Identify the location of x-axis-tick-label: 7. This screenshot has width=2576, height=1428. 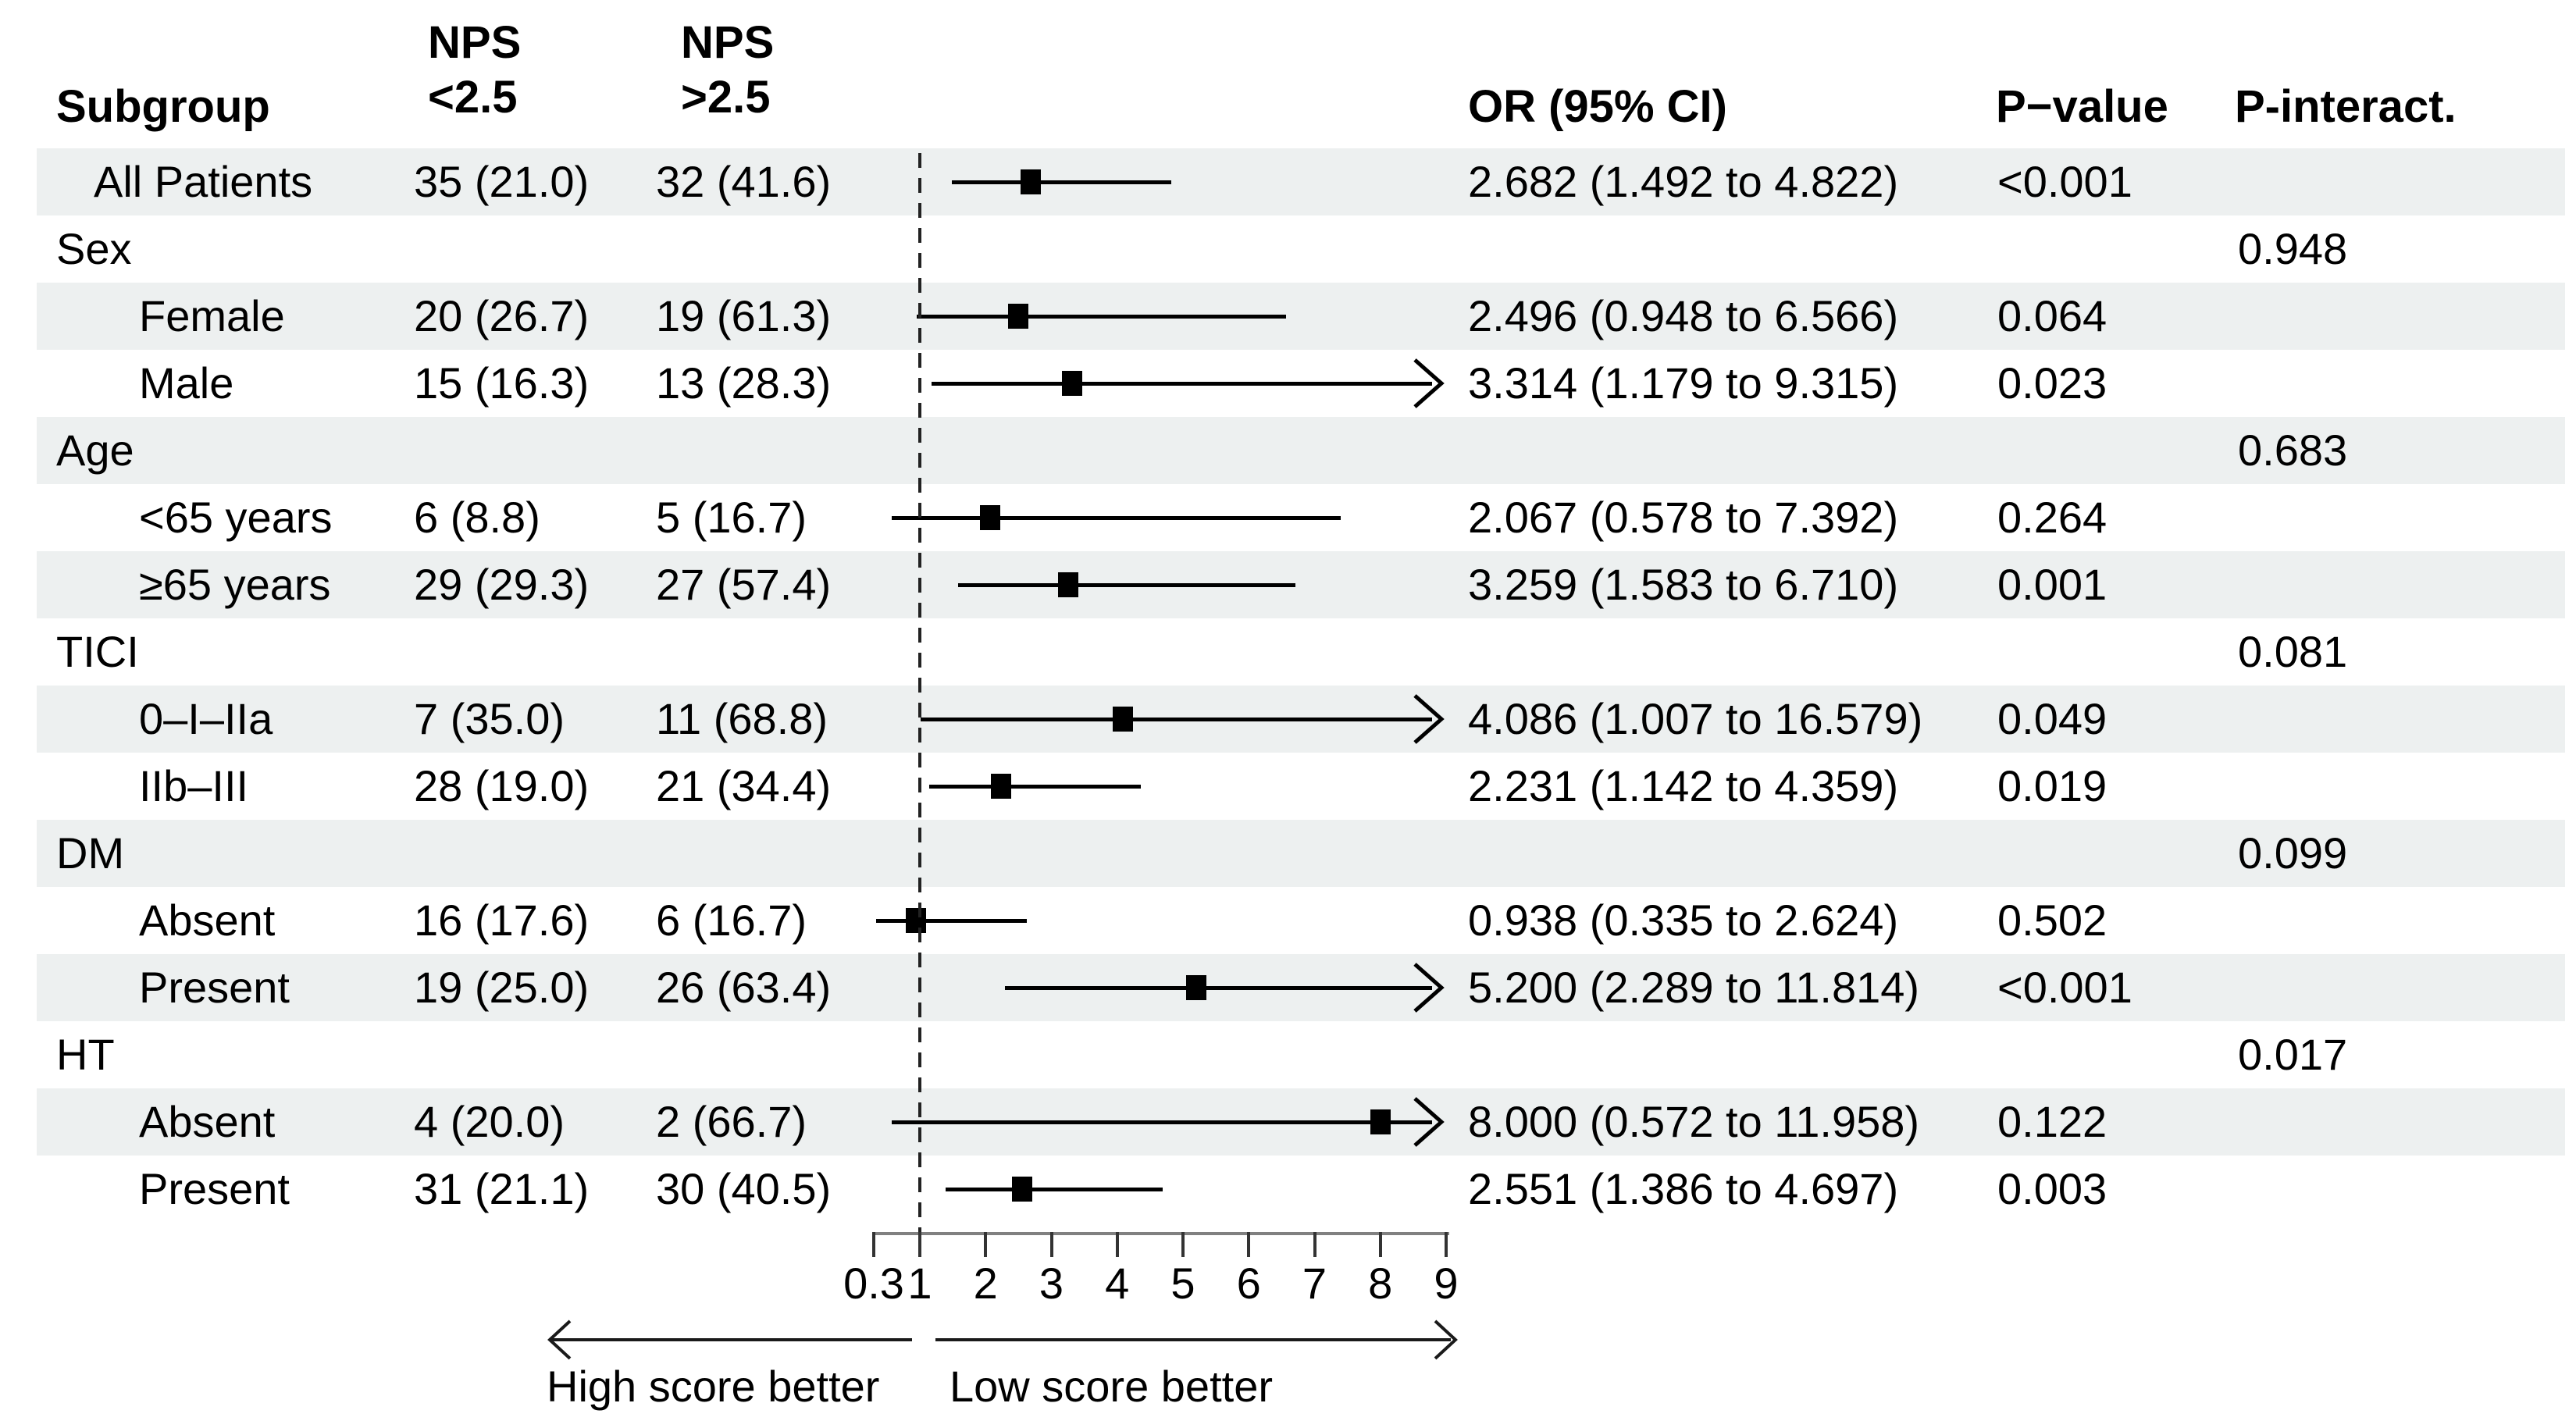
(1314, 1283).